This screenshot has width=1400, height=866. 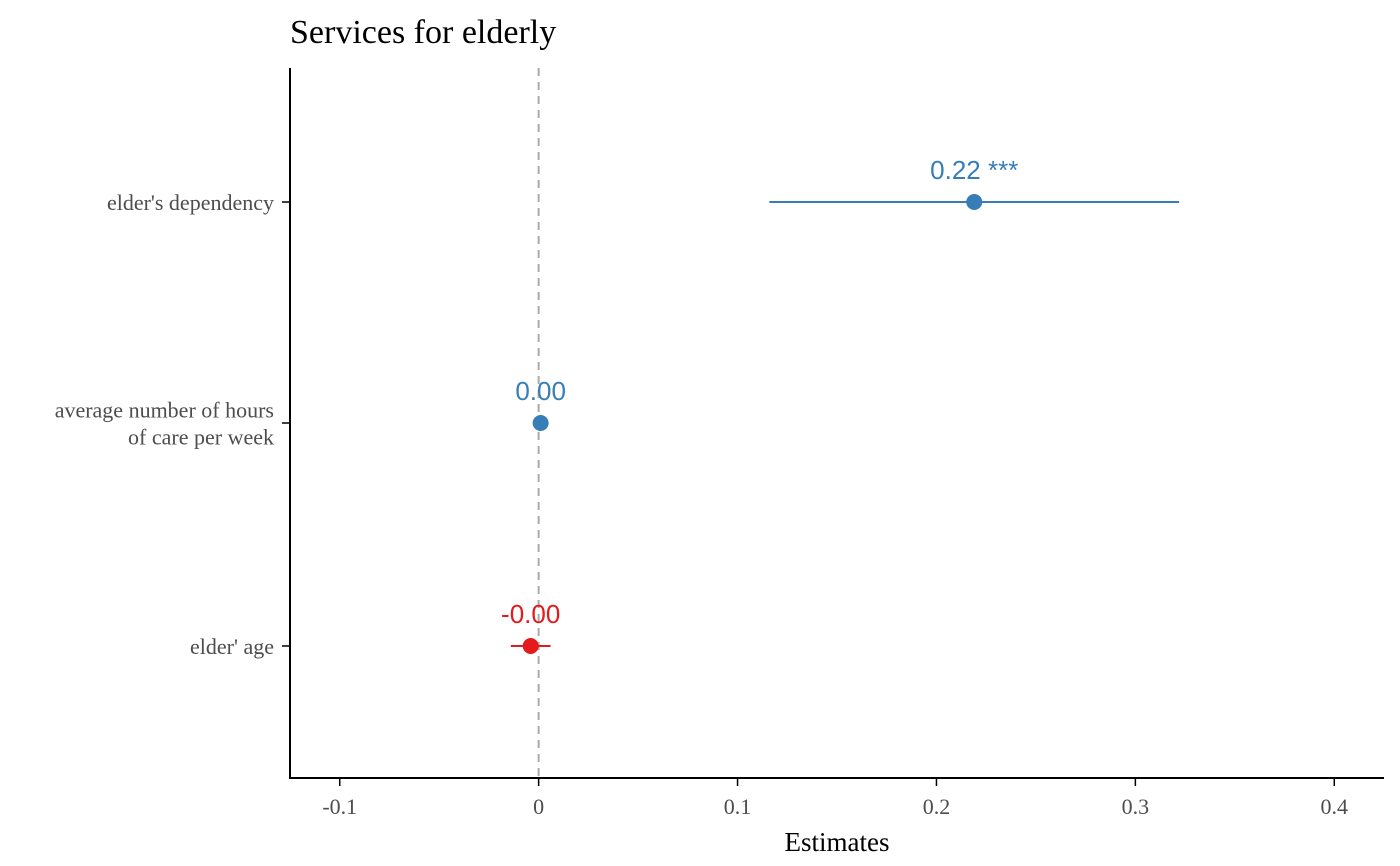 I want to click on y-tick-label: average number of hours, so click(x=164, y=410).